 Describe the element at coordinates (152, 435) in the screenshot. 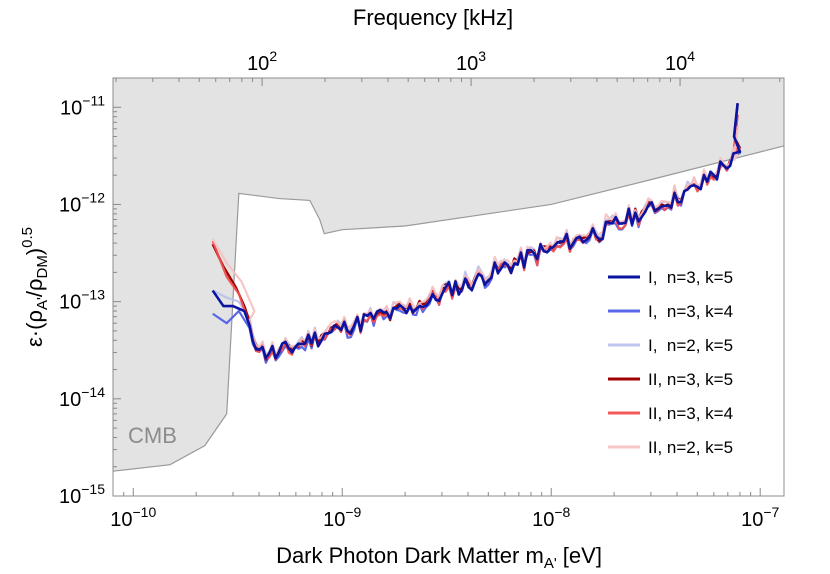

I see `cmb-region-label: CMB` at that location.